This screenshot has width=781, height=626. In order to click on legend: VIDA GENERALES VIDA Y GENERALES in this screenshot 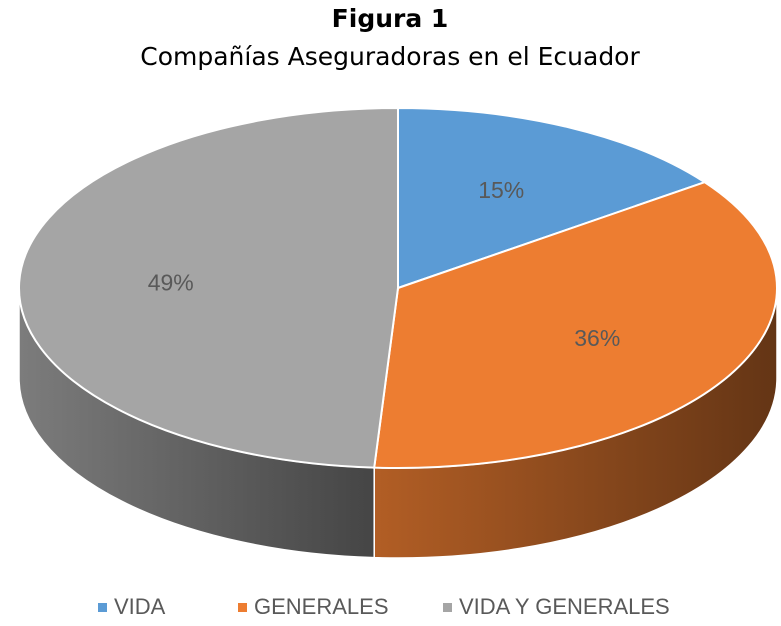, I will do `click(384, 606)`.